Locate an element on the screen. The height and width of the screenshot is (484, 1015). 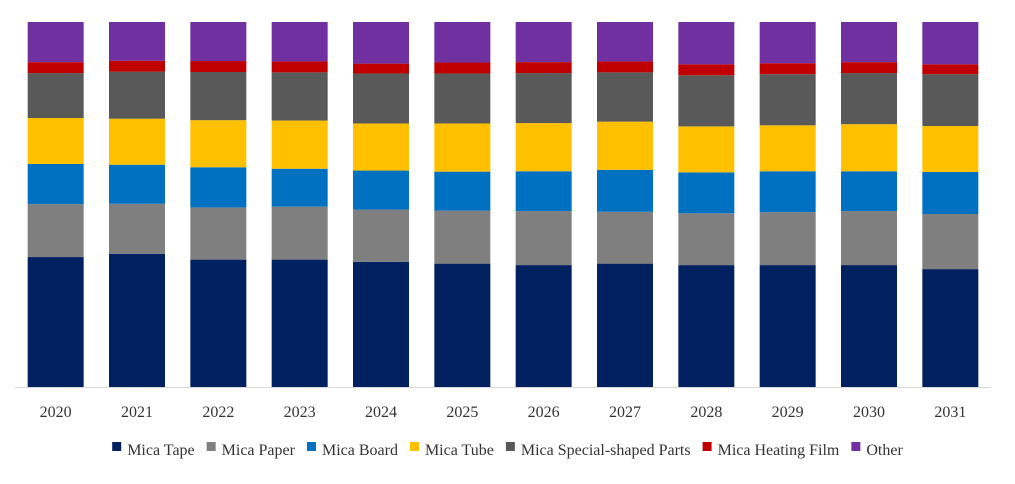
bar-stack-2028 is located at coordinates (706, 204).